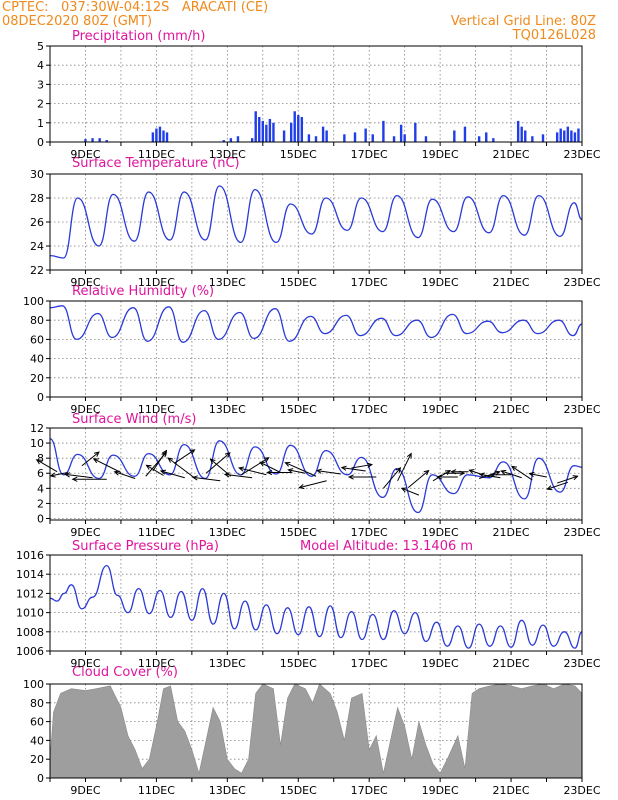 The height and width of the screenshot is (800, 618). Describe the element at coordinates (40, 473) in the screenshot. I see `y-tick-label: 6` at that location.